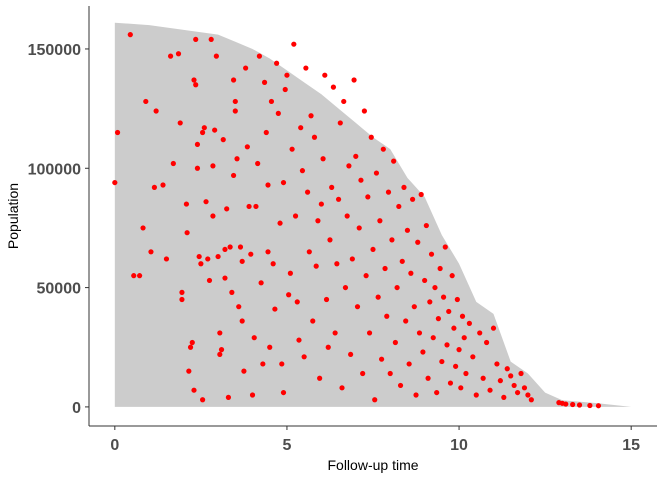 This screenshot has height=480, width=672. Describe the element at coordinates (114, 445) in the screenshot. I see `x-tick-label: 0` at that location.